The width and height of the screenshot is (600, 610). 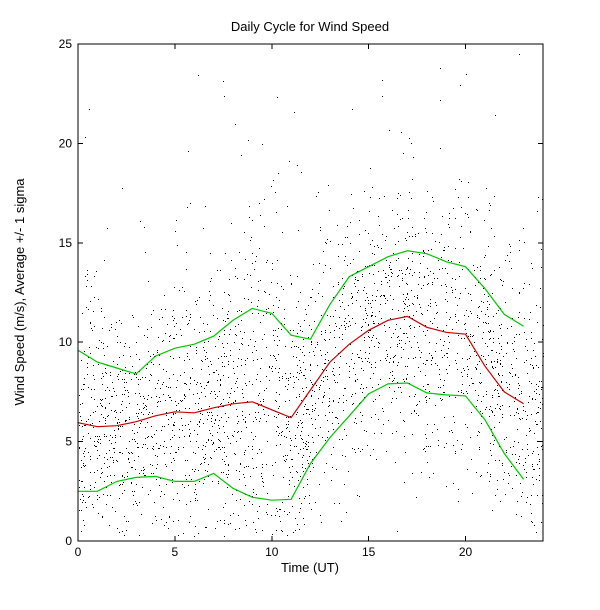 I want to click on x-tick-labels: 0 5 10 15 20, so click(x=274, y=552).